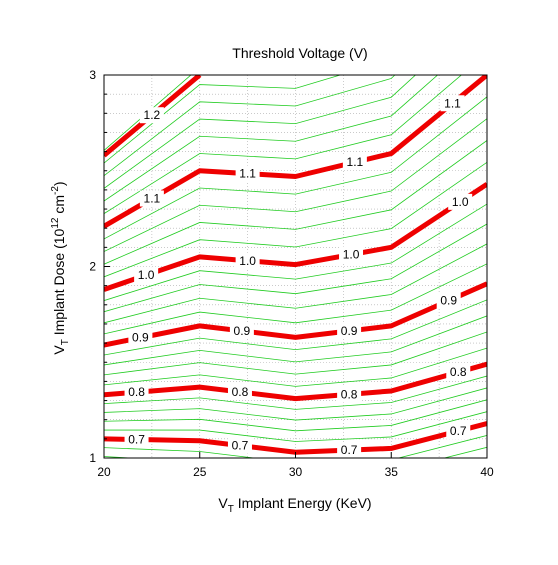 Image resolution: width=558 pixels, height=565 pixels. I want to click on y-tick-label: 3, so click(92, 75).